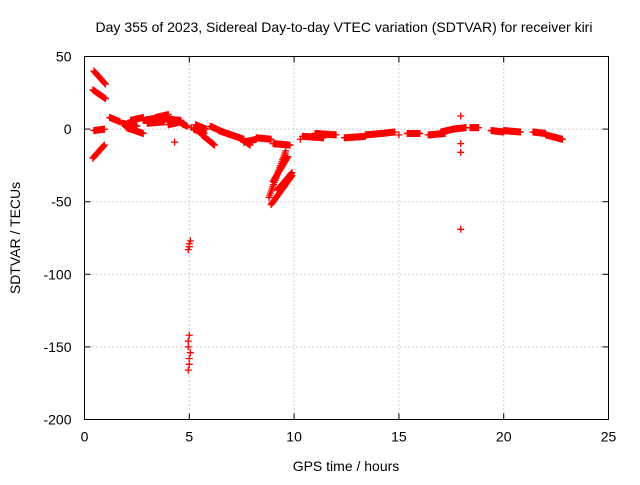 This screenshot has width=640, height=485. I want to click on x-tick-label: 20, so click(504, 437).